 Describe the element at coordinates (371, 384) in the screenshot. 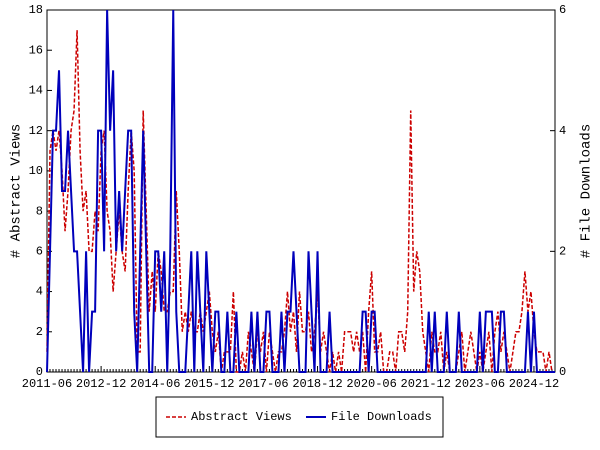

I see `x-tick-label: 2020-06` at that location.